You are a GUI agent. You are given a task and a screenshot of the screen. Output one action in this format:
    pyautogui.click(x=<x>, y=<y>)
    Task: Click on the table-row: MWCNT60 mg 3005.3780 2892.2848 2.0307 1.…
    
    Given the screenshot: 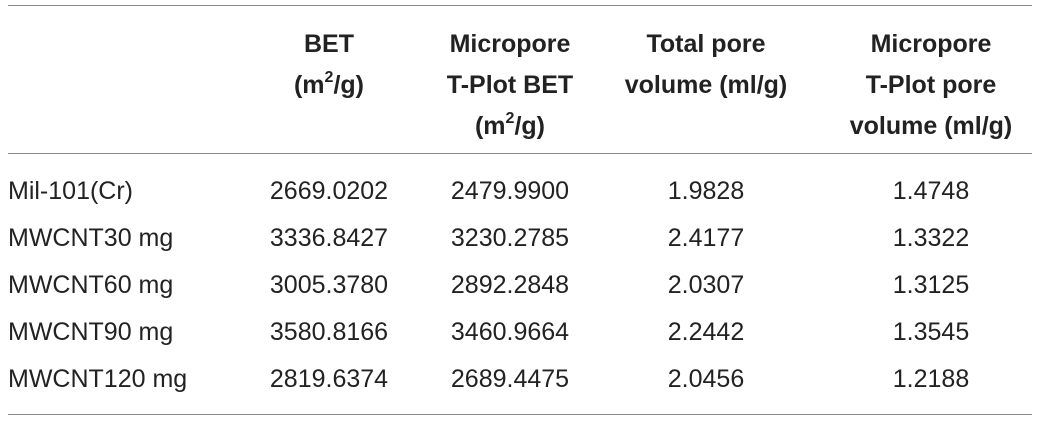 What is the action you would take?
    pyautogui.click(x=519, y=285)
    